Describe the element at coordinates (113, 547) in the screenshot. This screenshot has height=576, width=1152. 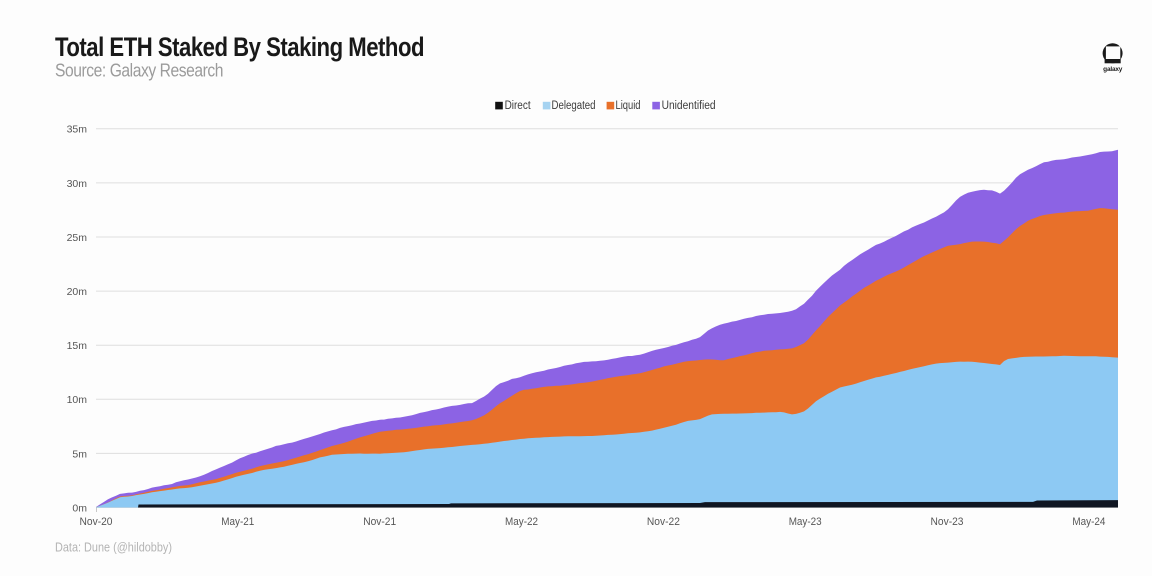
I see `svg-text: Data: Dune (@hildobby)` at that location.